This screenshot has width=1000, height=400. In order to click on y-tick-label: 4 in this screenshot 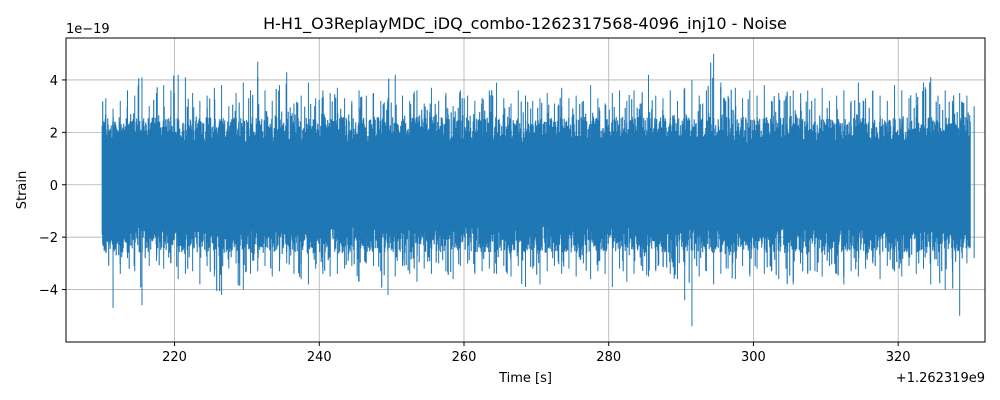, I will do `click(54, 81)`.